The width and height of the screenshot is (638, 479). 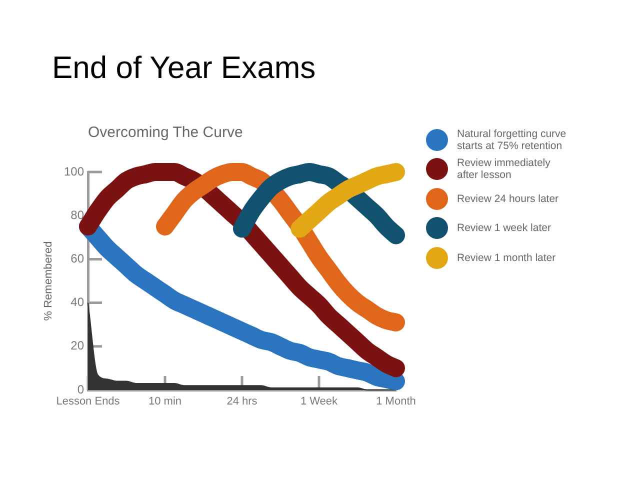 What do you see at coordinates (165, 132) in the screenshot?
I see `chart-subtitle: Overcoming The Curve` at bounding box center [165, 132].